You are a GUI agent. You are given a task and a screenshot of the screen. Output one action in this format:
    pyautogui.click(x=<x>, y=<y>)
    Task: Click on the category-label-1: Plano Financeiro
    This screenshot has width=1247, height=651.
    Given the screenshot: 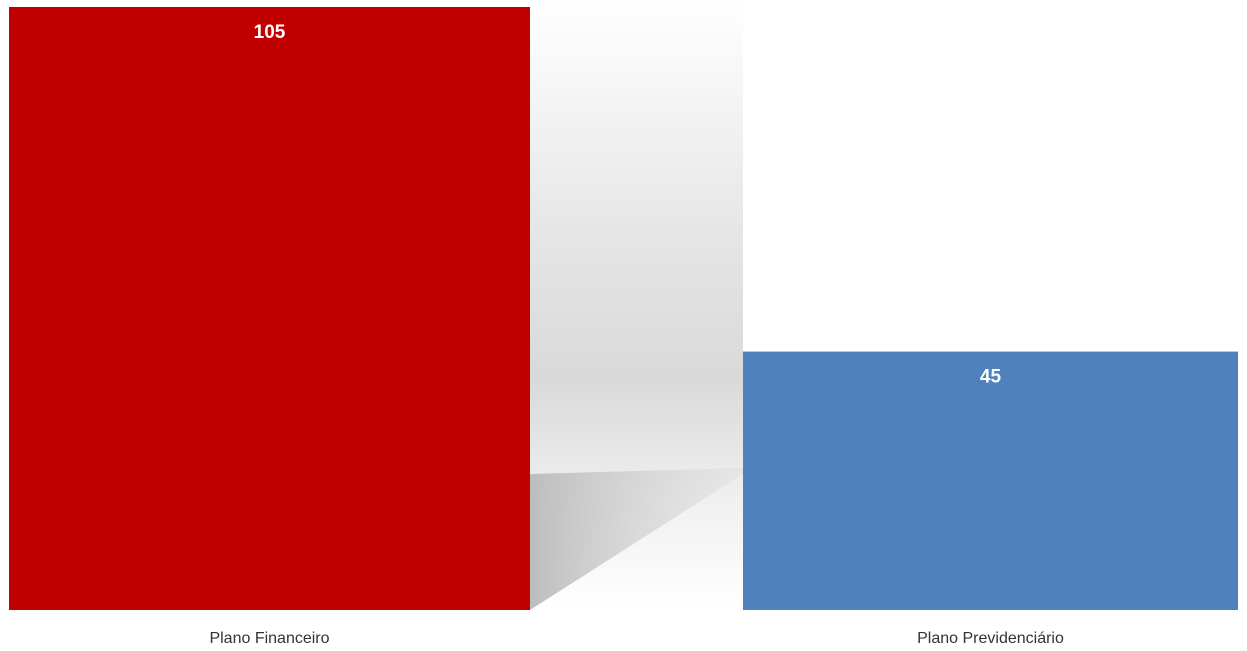 What is the action you would take?
    pyautogui.click(x=269, y=638)
    